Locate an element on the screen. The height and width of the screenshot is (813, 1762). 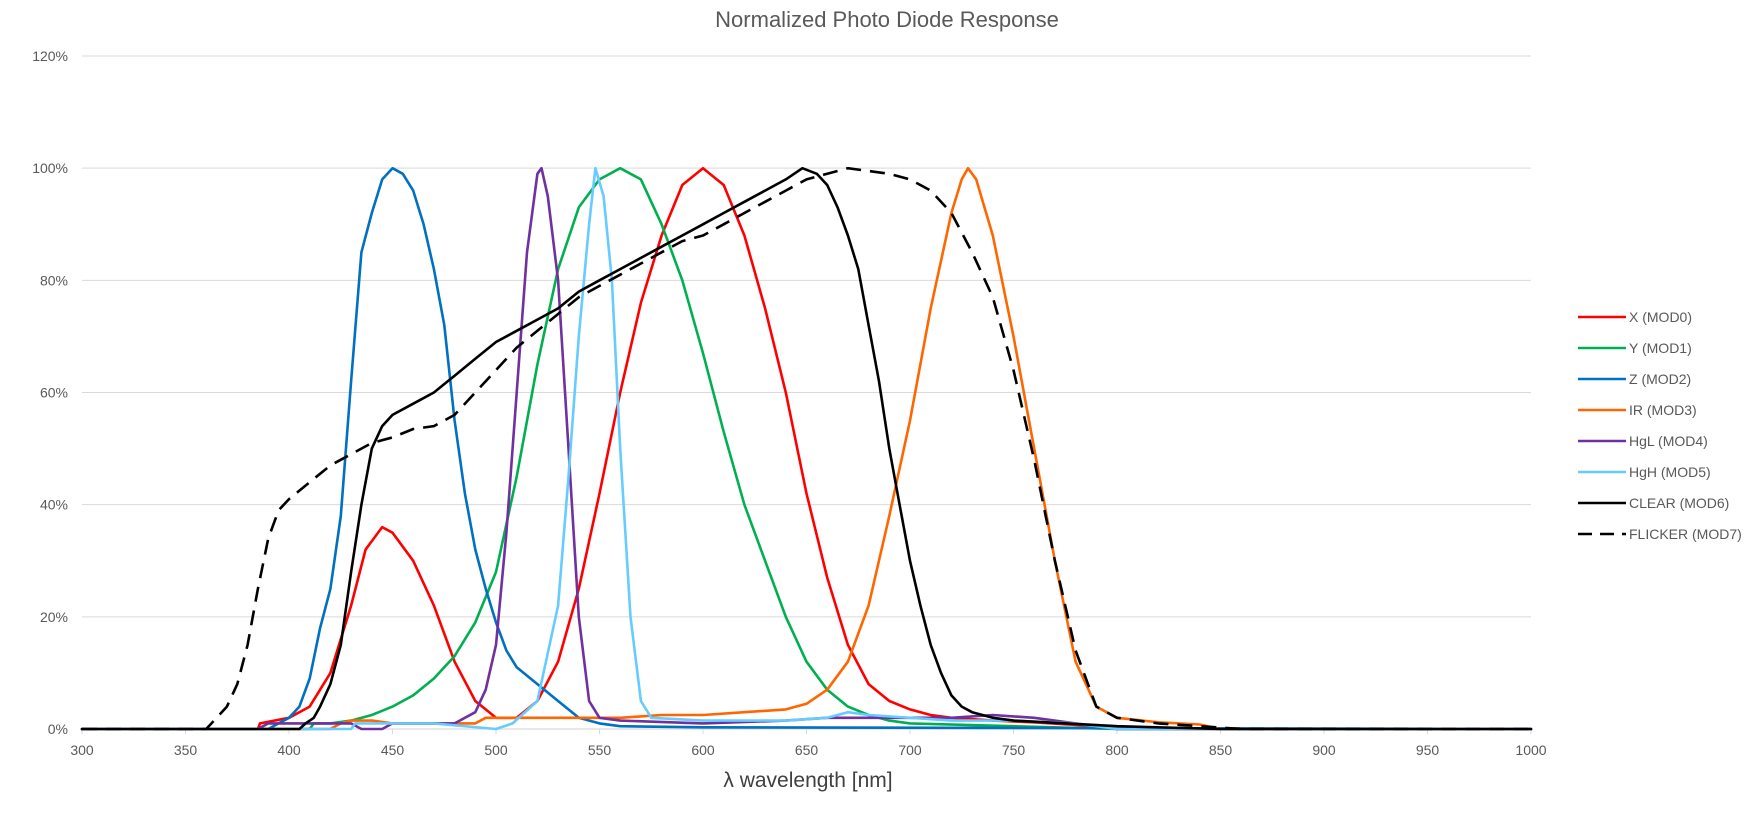
x-tick-label: 500 is located at coordinates (496, 750).